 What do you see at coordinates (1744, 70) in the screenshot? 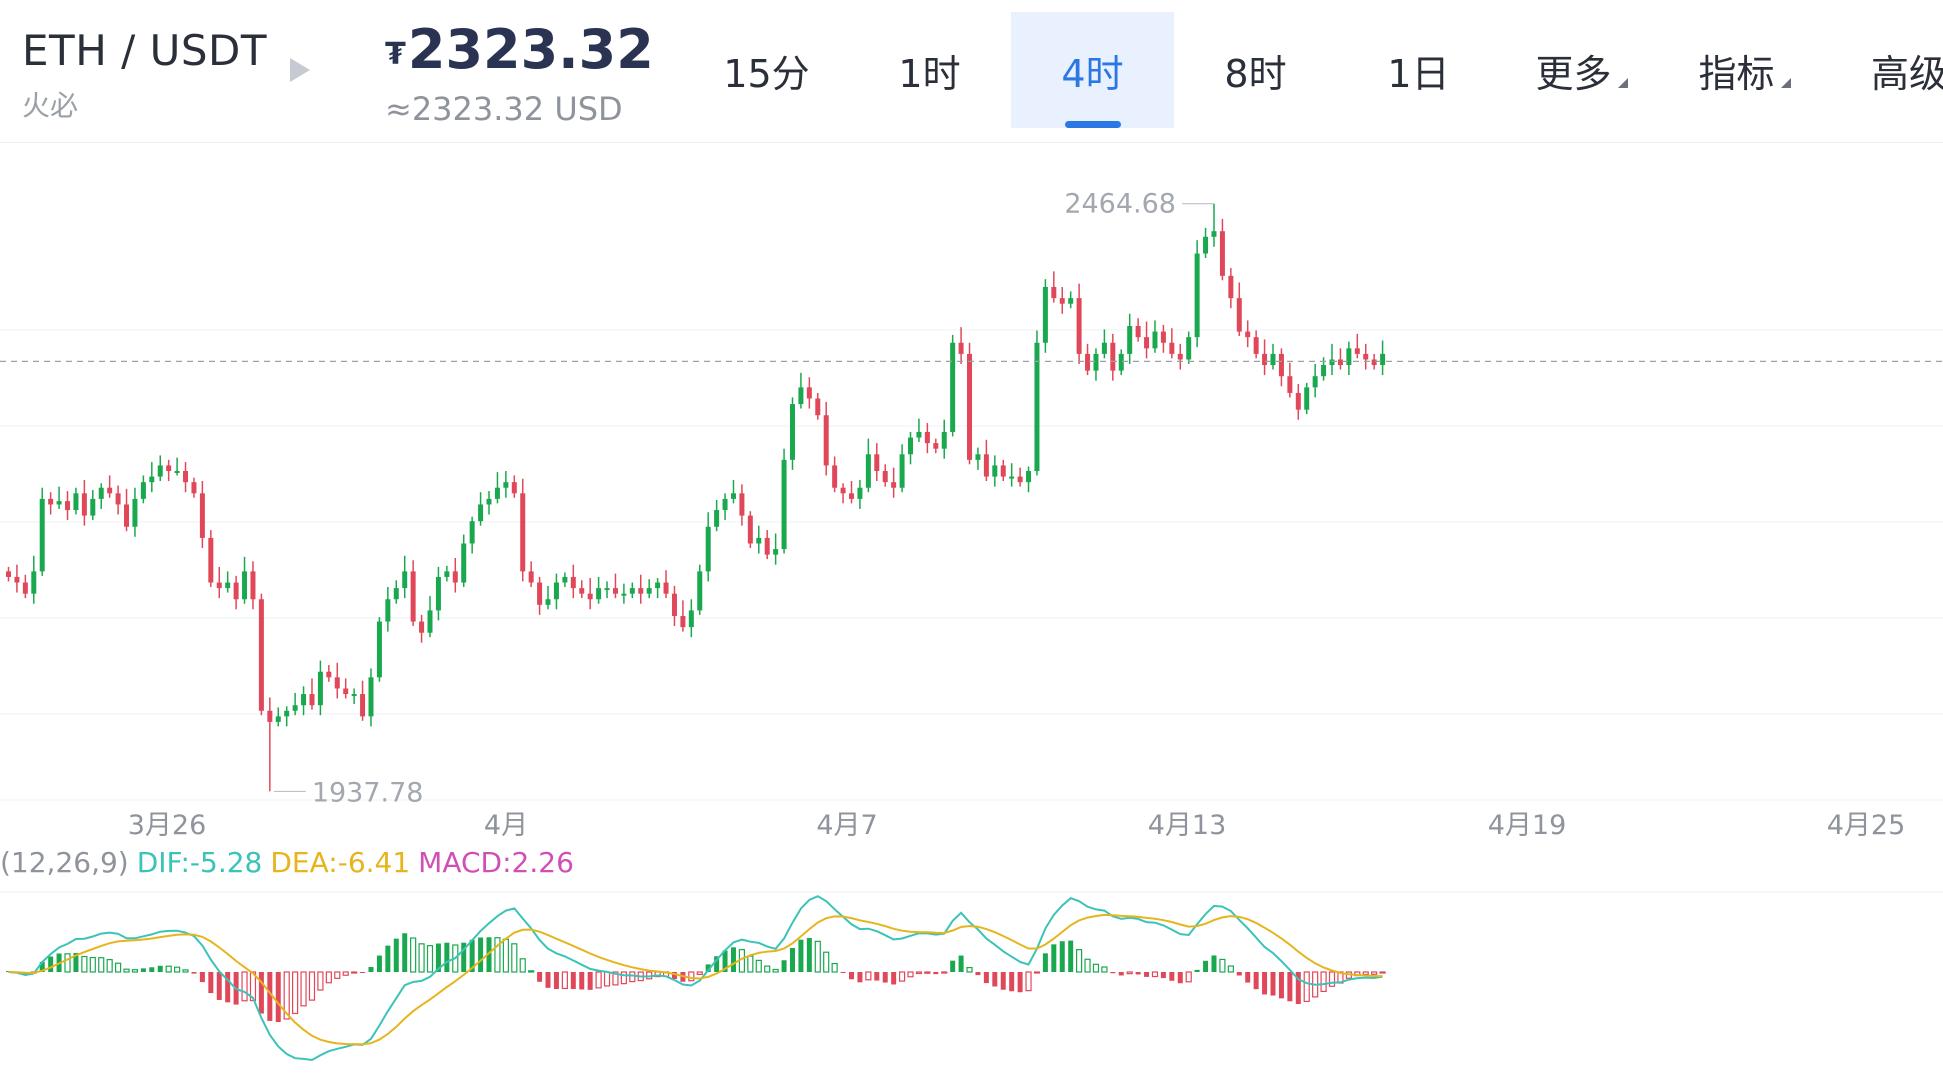
I see `tab-indicators: 指标` at bounding box center [1744, 70].